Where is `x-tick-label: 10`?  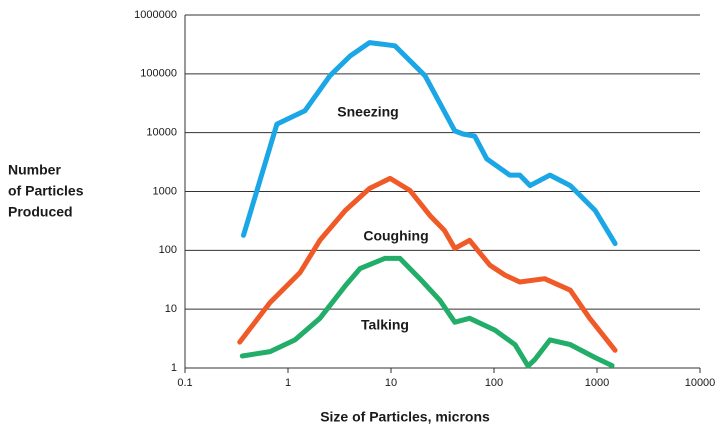 x-tick-label: 10 is located at coordinates (391, 383).